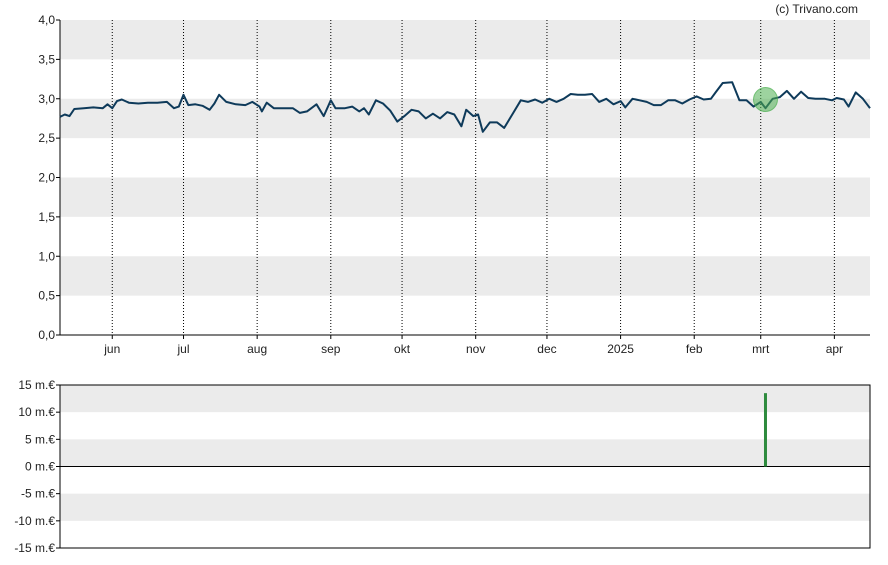 This screenshot has height=565, width=888. Describe the element at coordinates (36, 412) in the screenshot. I see `volume-y-tick-label: 10 m.€` at that location.